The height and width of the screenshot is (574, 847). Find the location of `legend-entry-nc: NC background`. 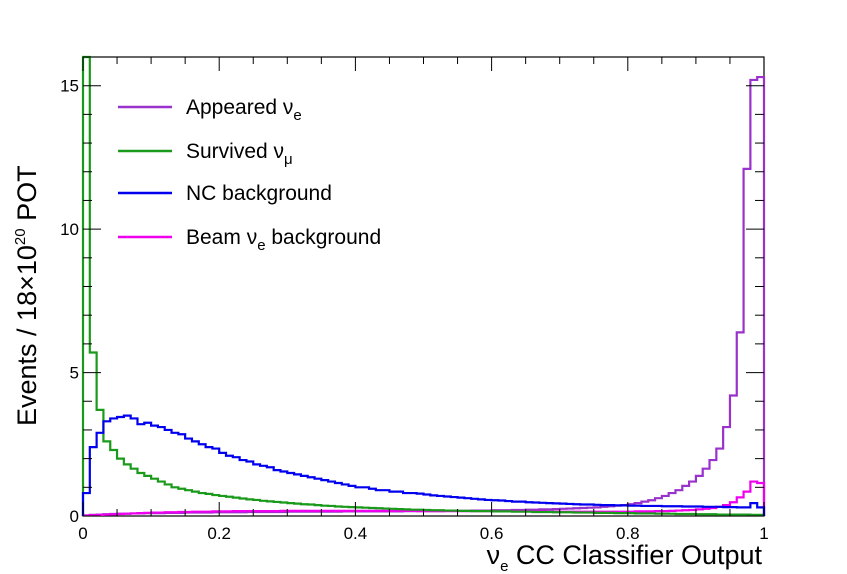

legend-entry-nc: NC background is located at coordinates (225, 193).